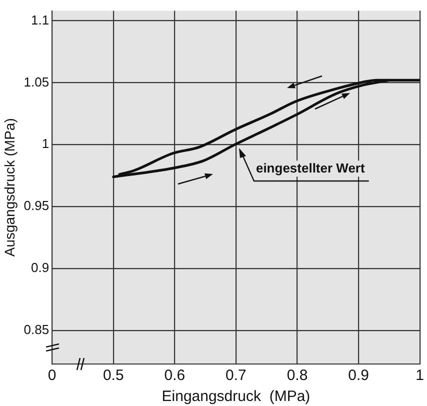 The height and width of the screenshot is (406, 427). Describe the element at coordinates (37, 330) in the screenshot. I see `y-tick-label: 0.85` at that location.